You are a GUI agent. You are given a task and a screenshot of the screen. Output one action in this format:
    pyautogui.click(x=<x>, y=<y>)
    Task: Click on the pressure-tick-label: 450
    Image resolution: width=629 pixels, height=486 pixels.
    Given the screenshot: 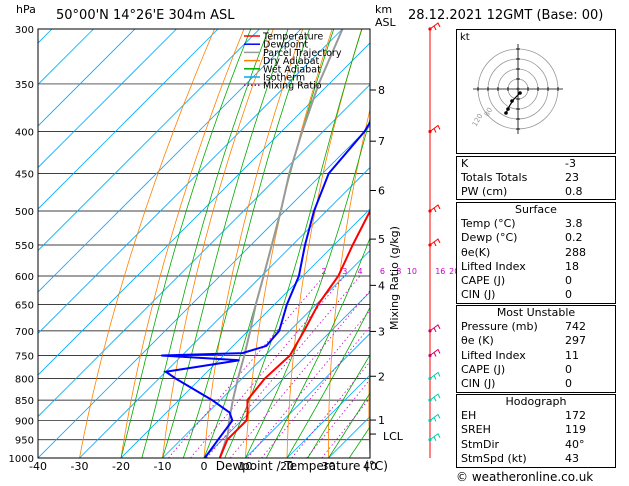 What is the action you would take?
    pyautogui.click(x=24, y=174)
    